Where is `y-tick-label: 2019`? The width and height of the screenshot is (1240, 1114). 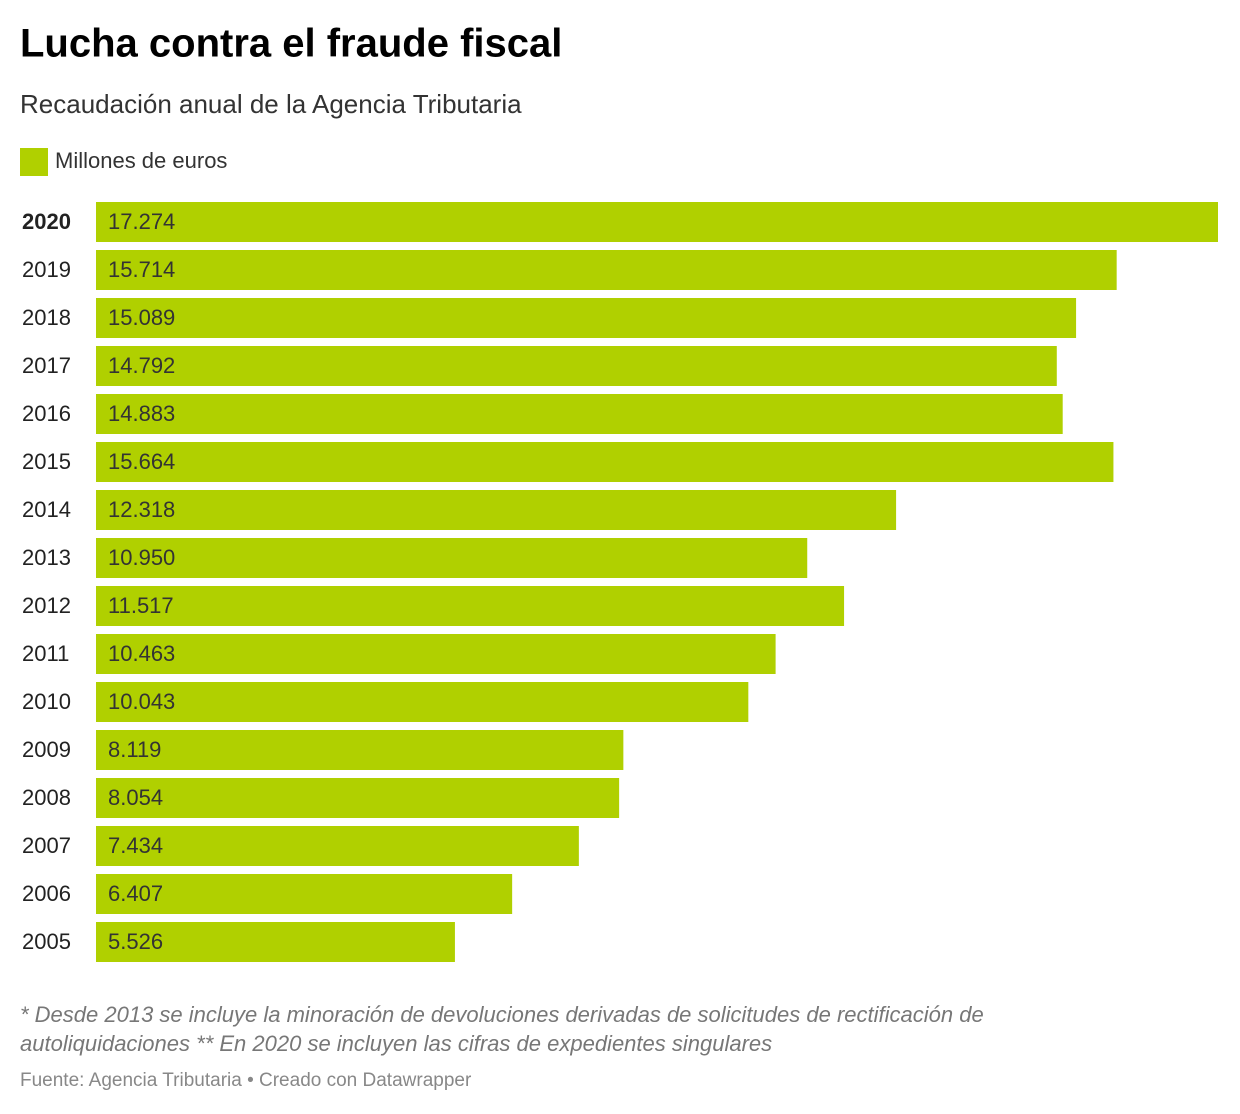
y-tick-label: 2019 is located at coordinates (46, 269).